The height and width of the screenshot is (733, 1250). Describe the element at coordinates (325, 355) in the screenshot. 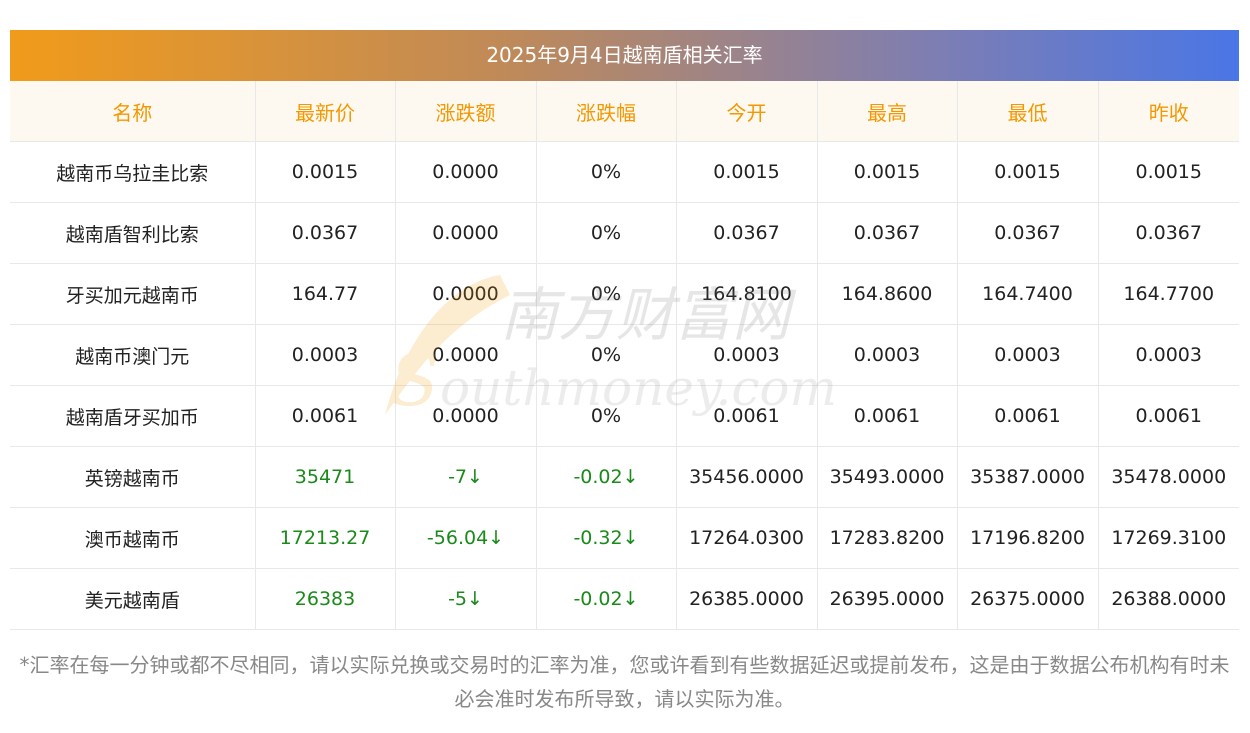

I see `latest-price-cell: 0.0003` at that location.